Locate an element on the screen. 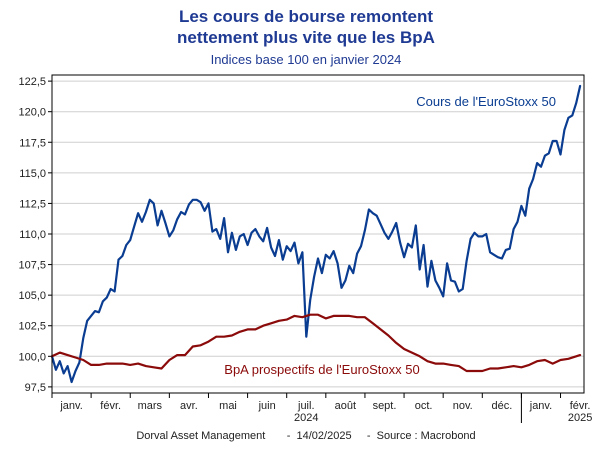  x-tick-label: oct. is located at coordinates (424, 406).